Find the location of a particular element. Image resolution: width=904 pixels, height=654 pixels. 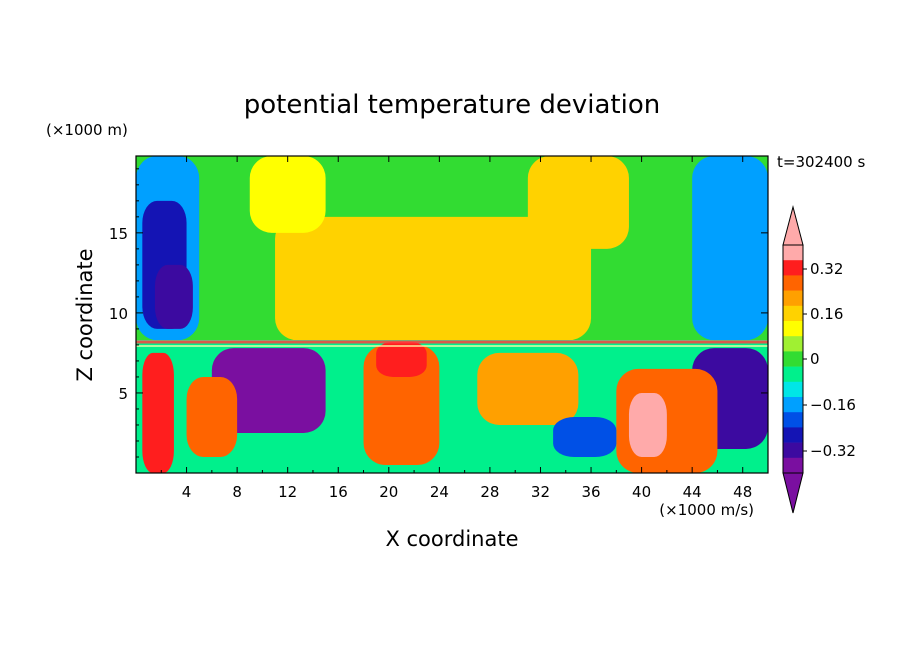

x-tick-label-0: 4 is located at coordinates (187, 492).